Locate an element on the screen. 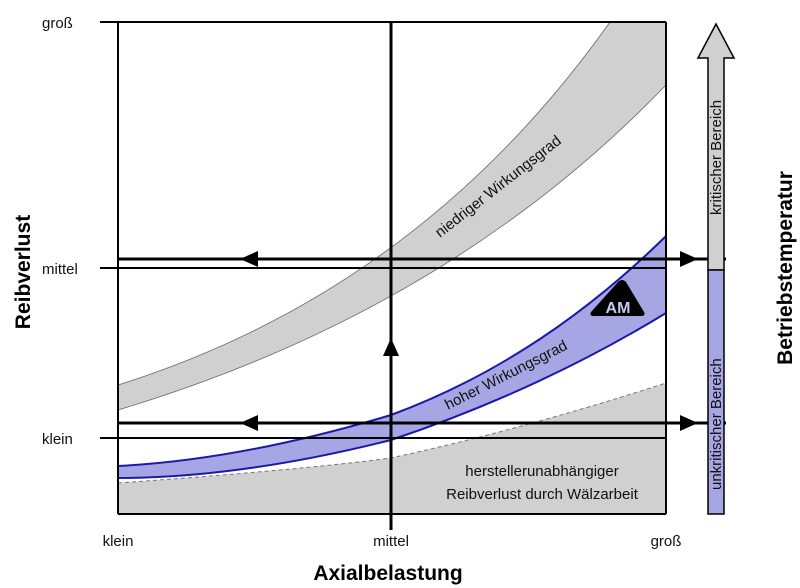 Image resolution: width=800 pixels, height=588 pixels. y-tick-mittel: mittel is located at coordinates (60, 269).